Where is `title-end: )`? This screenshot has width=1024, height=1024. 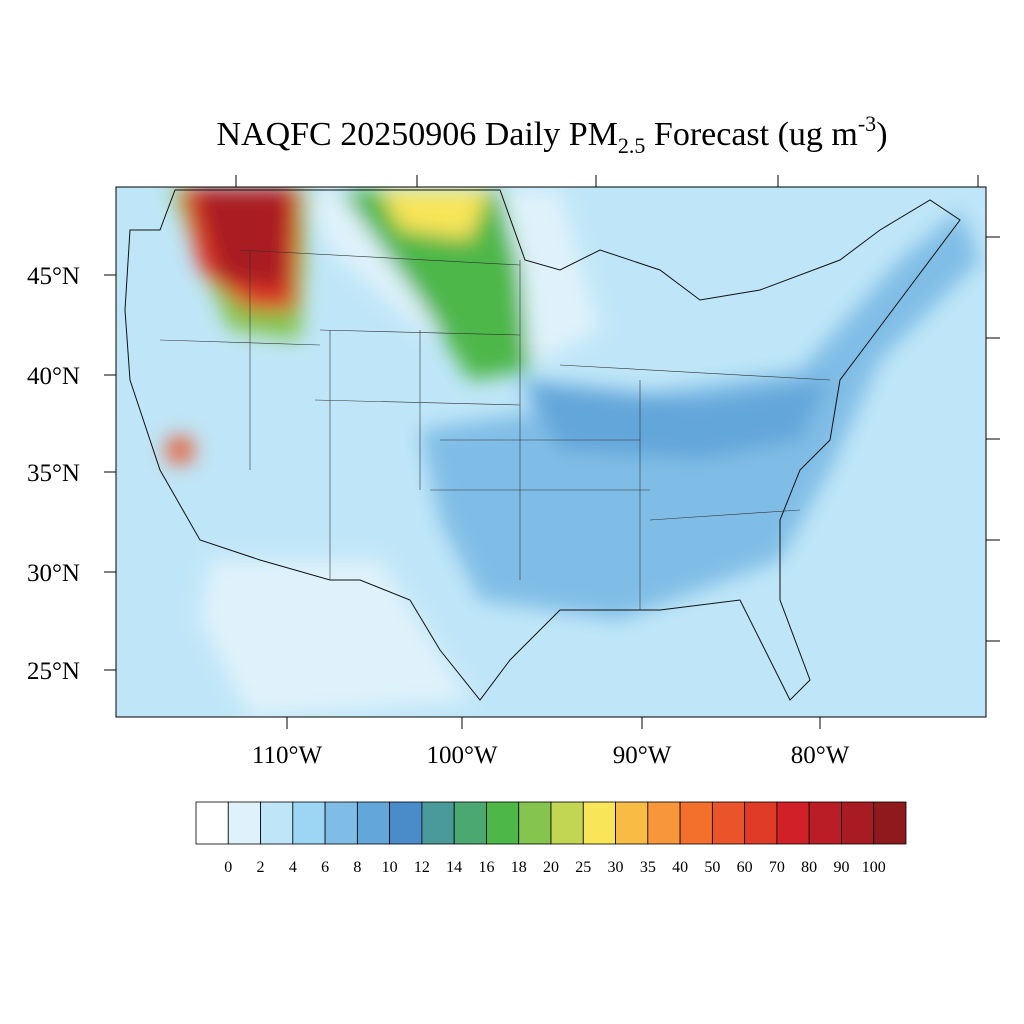
title-end: ) is located at coordinates (881, 134).